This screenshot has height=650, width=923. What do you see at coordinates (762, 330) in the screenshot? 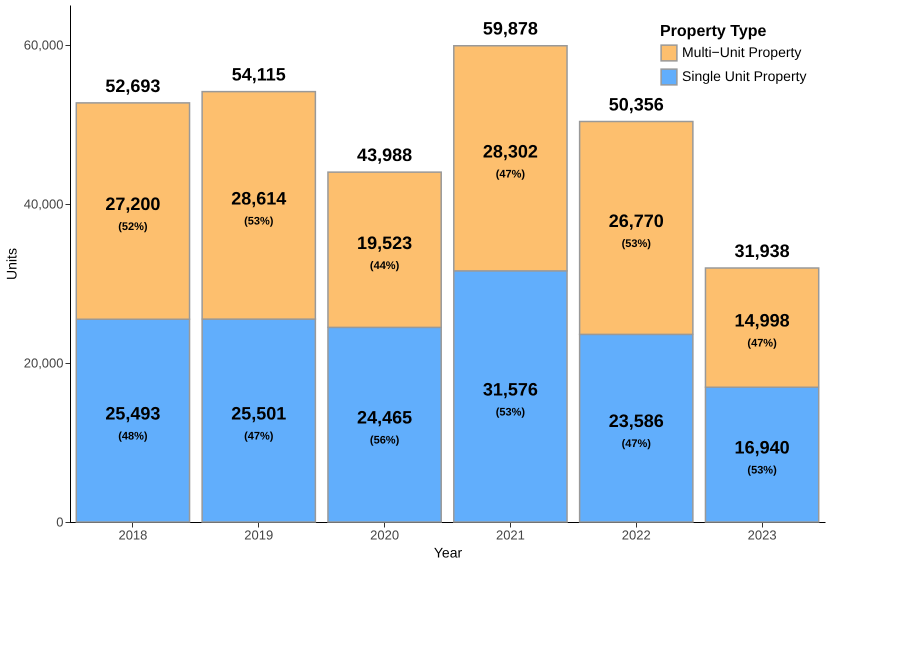
I see `text: 14,998 (47%)` at bounding box center [762, 330].